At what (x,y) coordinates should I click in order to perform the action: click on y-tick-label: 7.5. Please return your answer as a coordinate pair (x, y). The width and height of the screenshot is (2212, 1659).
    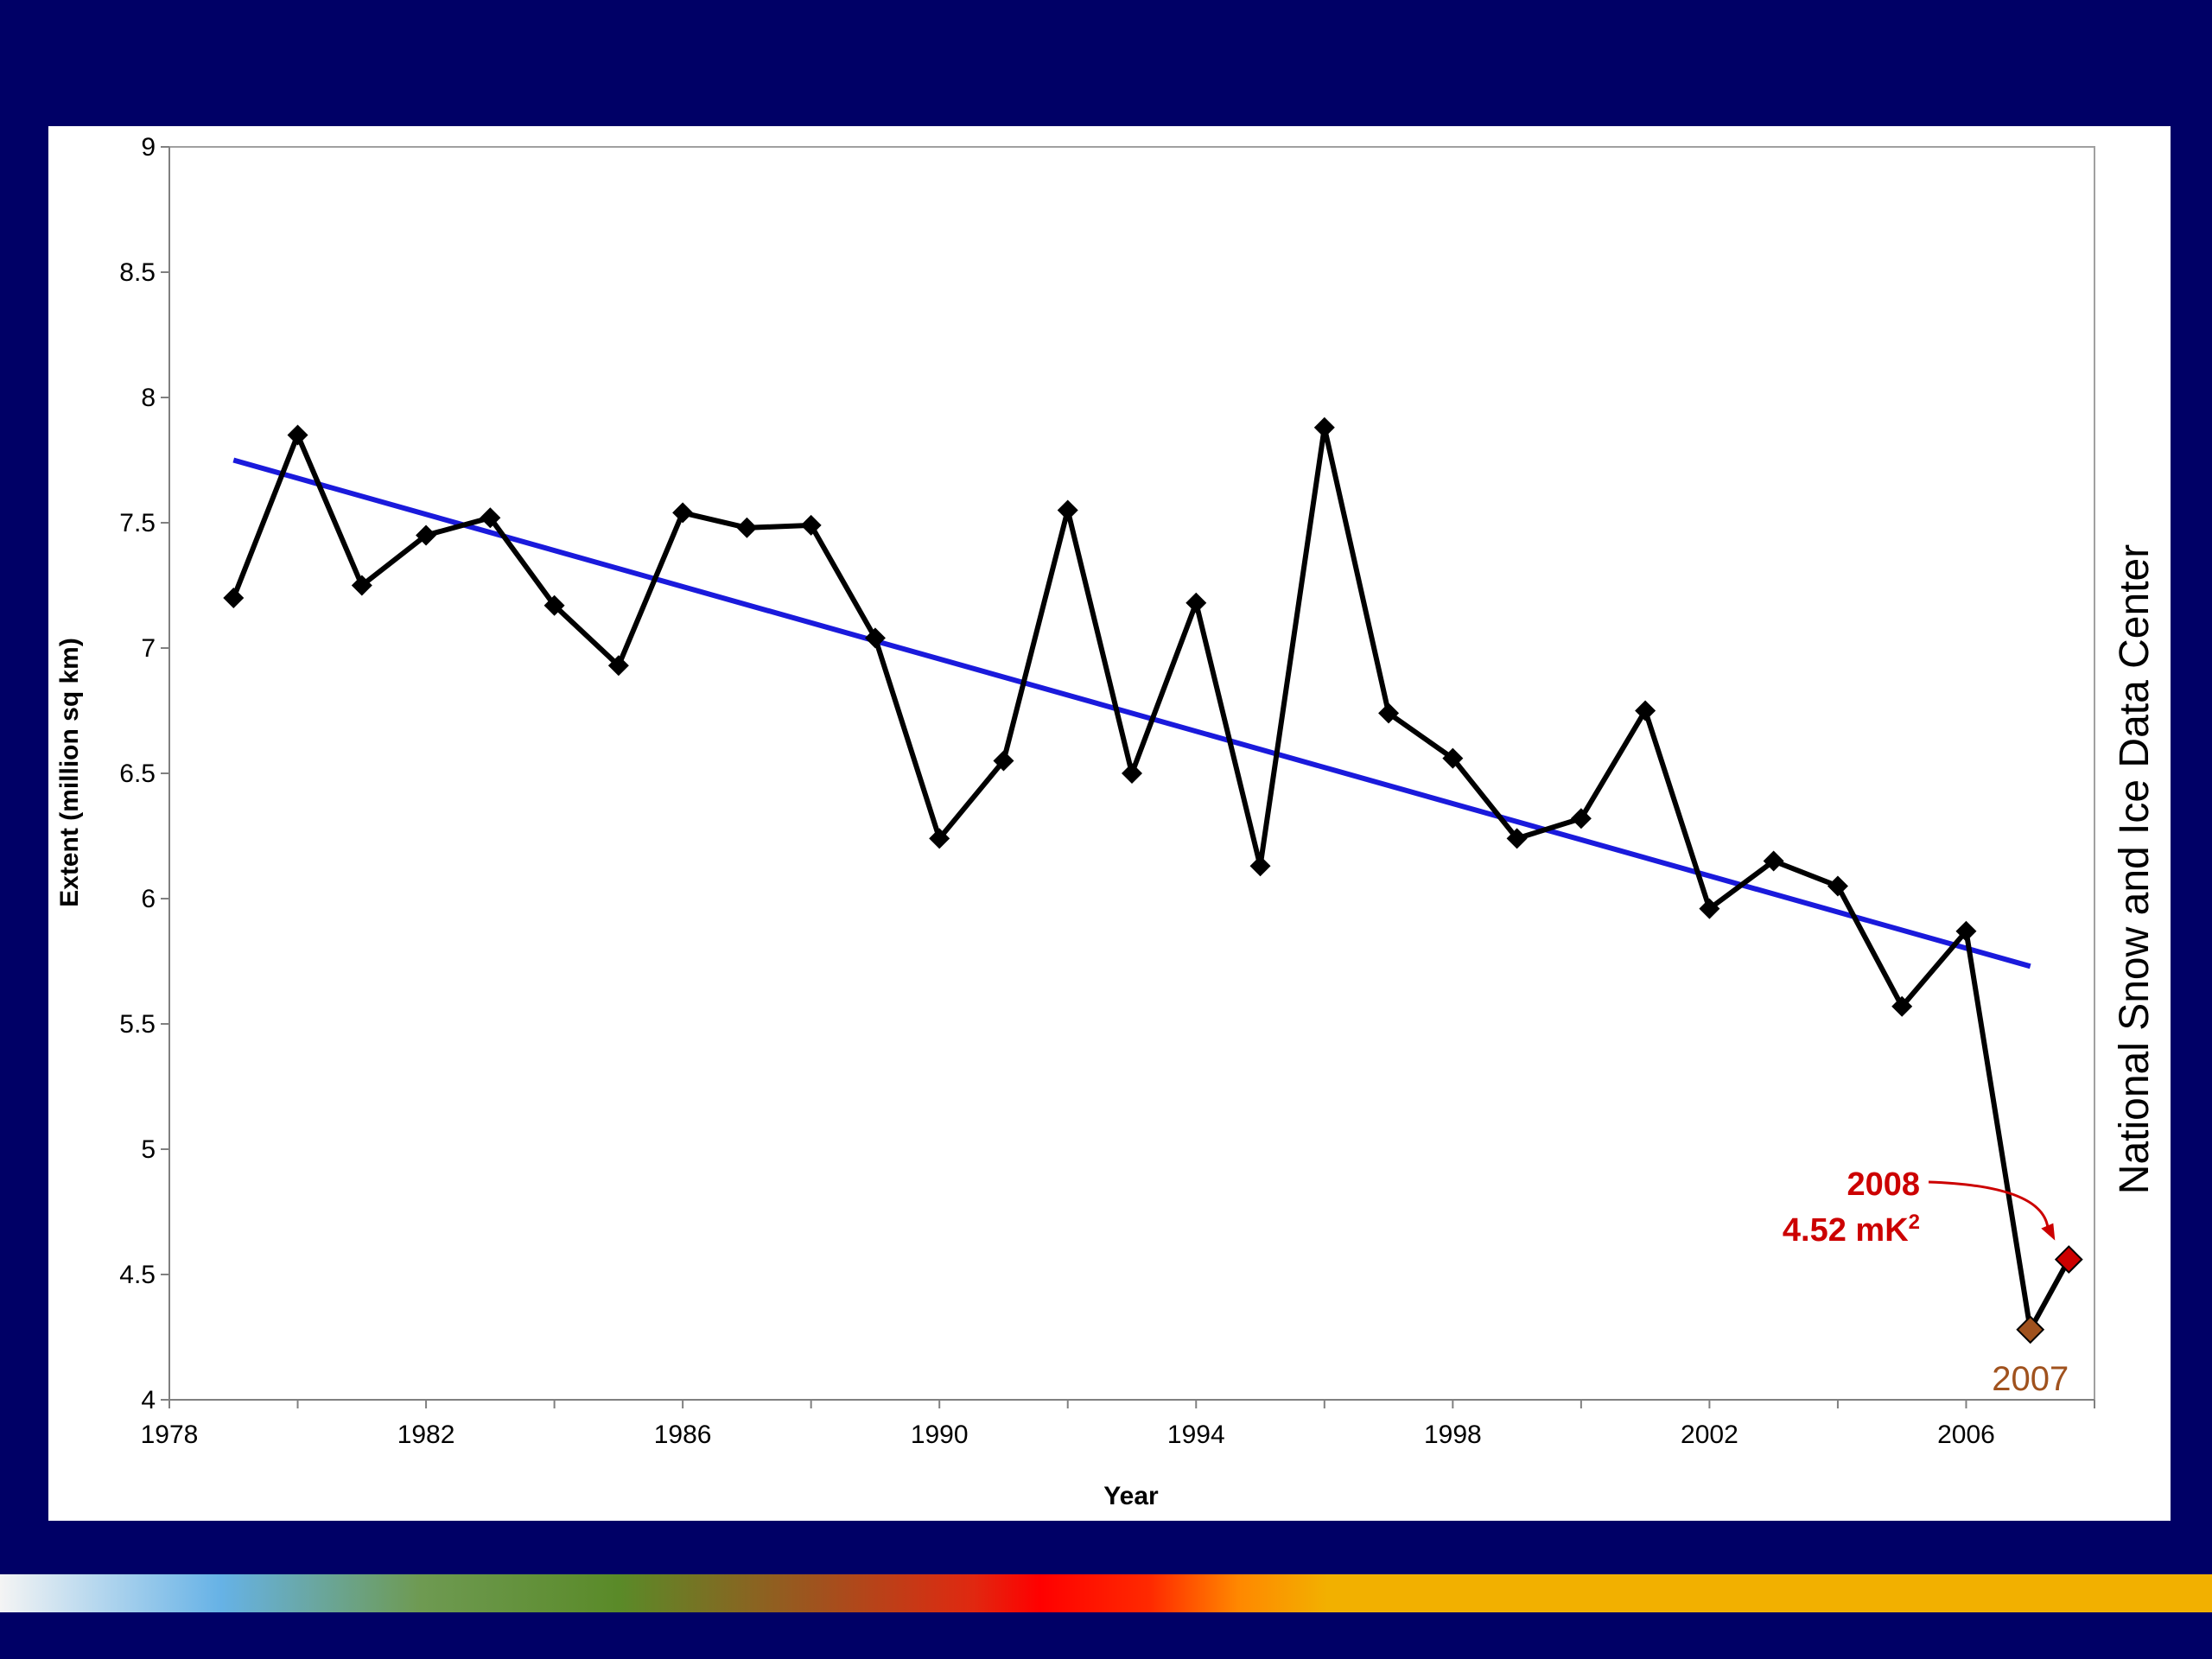
    Looking at the image, I should click on (137, 523).